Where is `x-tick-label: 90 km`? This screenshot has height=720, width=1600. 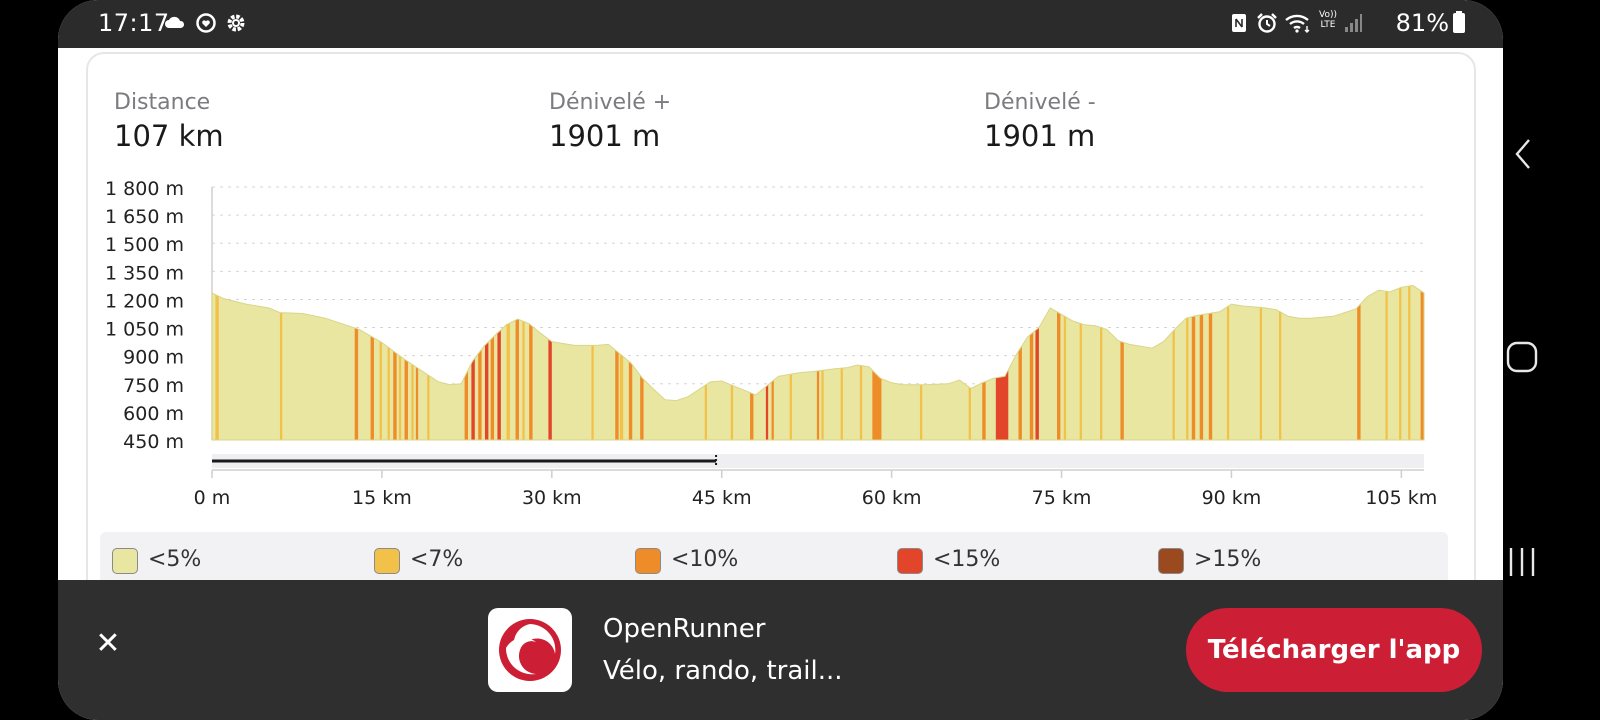 x-tick-label: 90 km is located at coordinates (1232, 498).